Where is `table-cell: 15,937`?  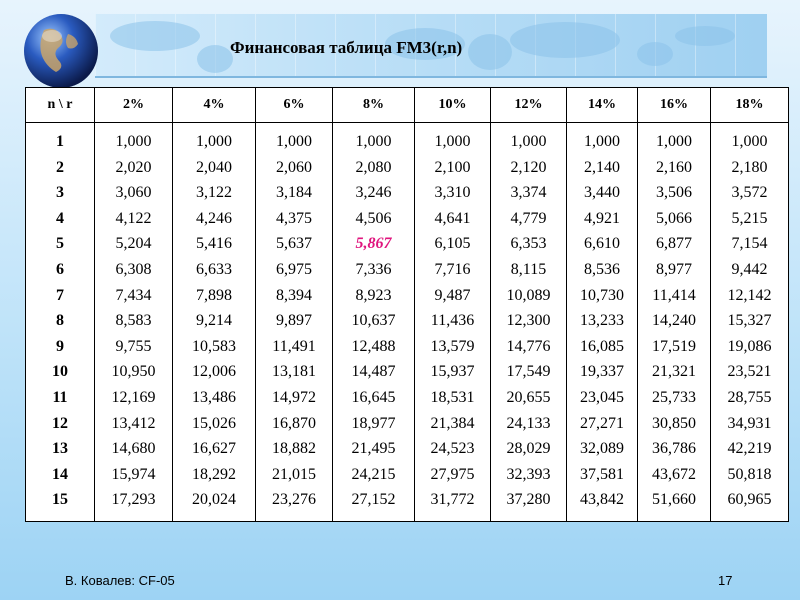 table-cell: 15,937 is located at coordinates (452, 372).